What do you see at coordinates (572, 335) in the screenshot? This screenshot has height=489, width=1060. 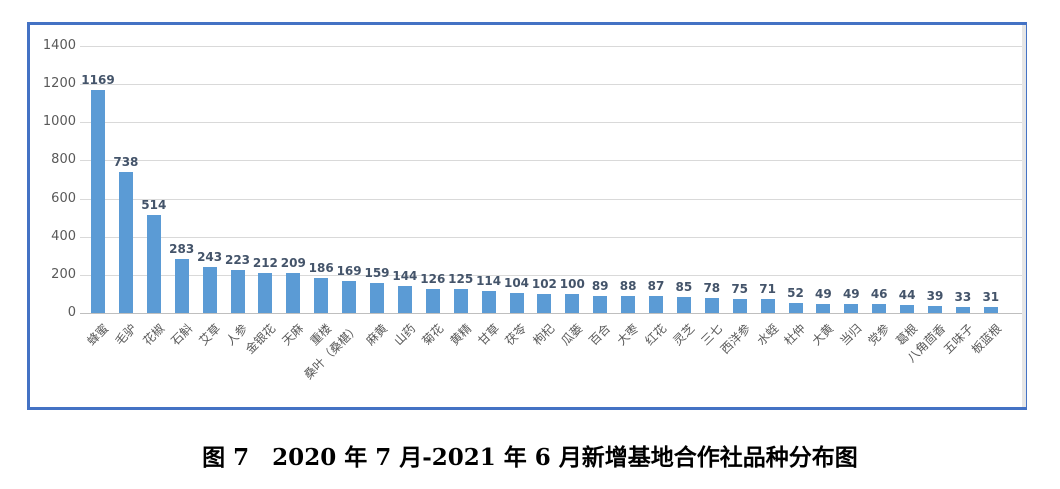 I see `x-axis-label: 瓜蒌` at bounding box center [572, 335].